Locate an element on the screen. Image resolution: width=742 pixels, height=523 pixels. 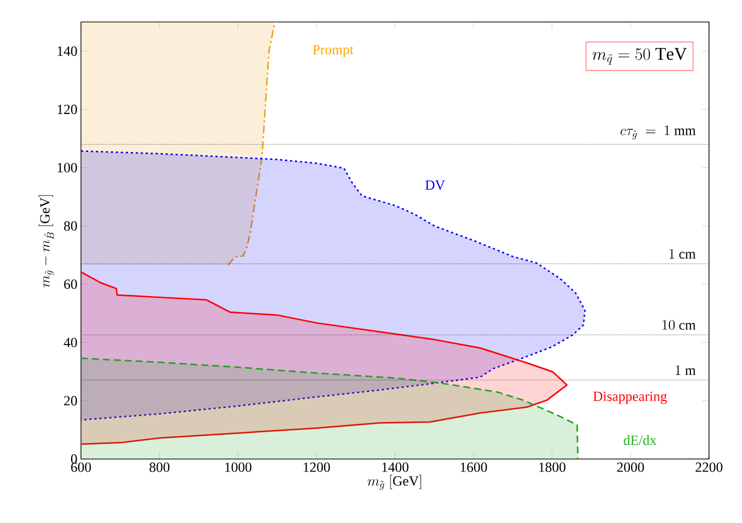
ref-line-label: $10\ \mathrm{cm}$ is located at coordinates (679, 325).